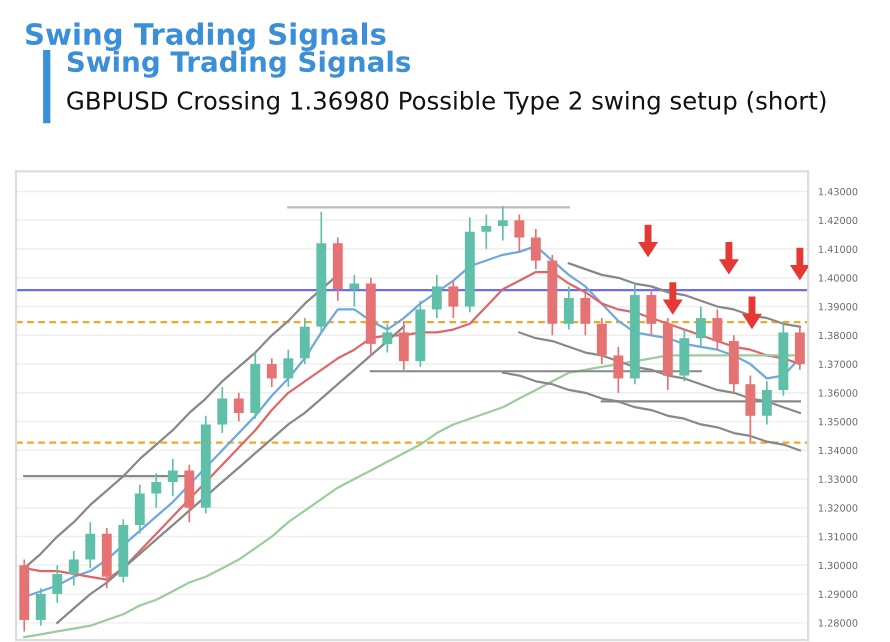  What do you see at coordinates (239, 64) in the screenshot?
I see `chart-subtitle: Swing Trading Signals` at bounding box center [239, 64].